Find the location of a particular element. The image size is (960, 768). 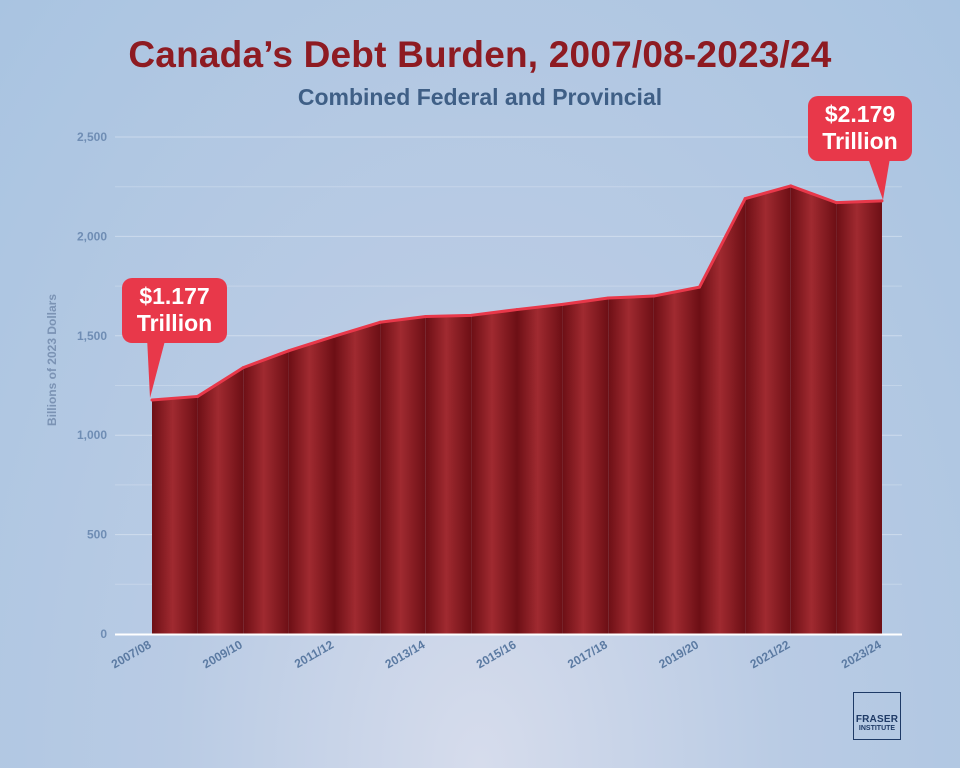

fraser-institute-logo: FRASER INSTITUTE is located at coordinates (877, 716).